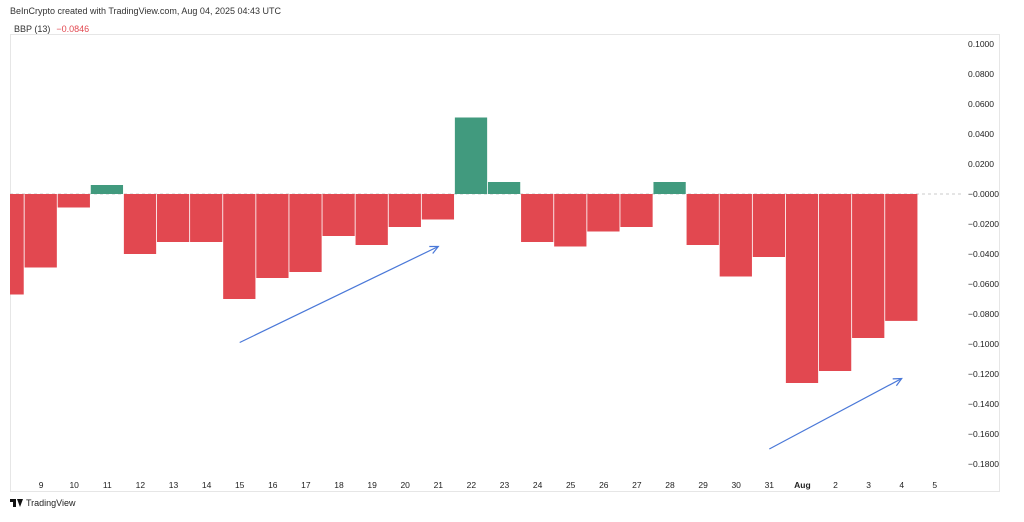 This screenshot has width=1024, height=522. Describe the element at coordinates (505, 485) in the screenshot. I see `x-tick-label: 23` at that location.